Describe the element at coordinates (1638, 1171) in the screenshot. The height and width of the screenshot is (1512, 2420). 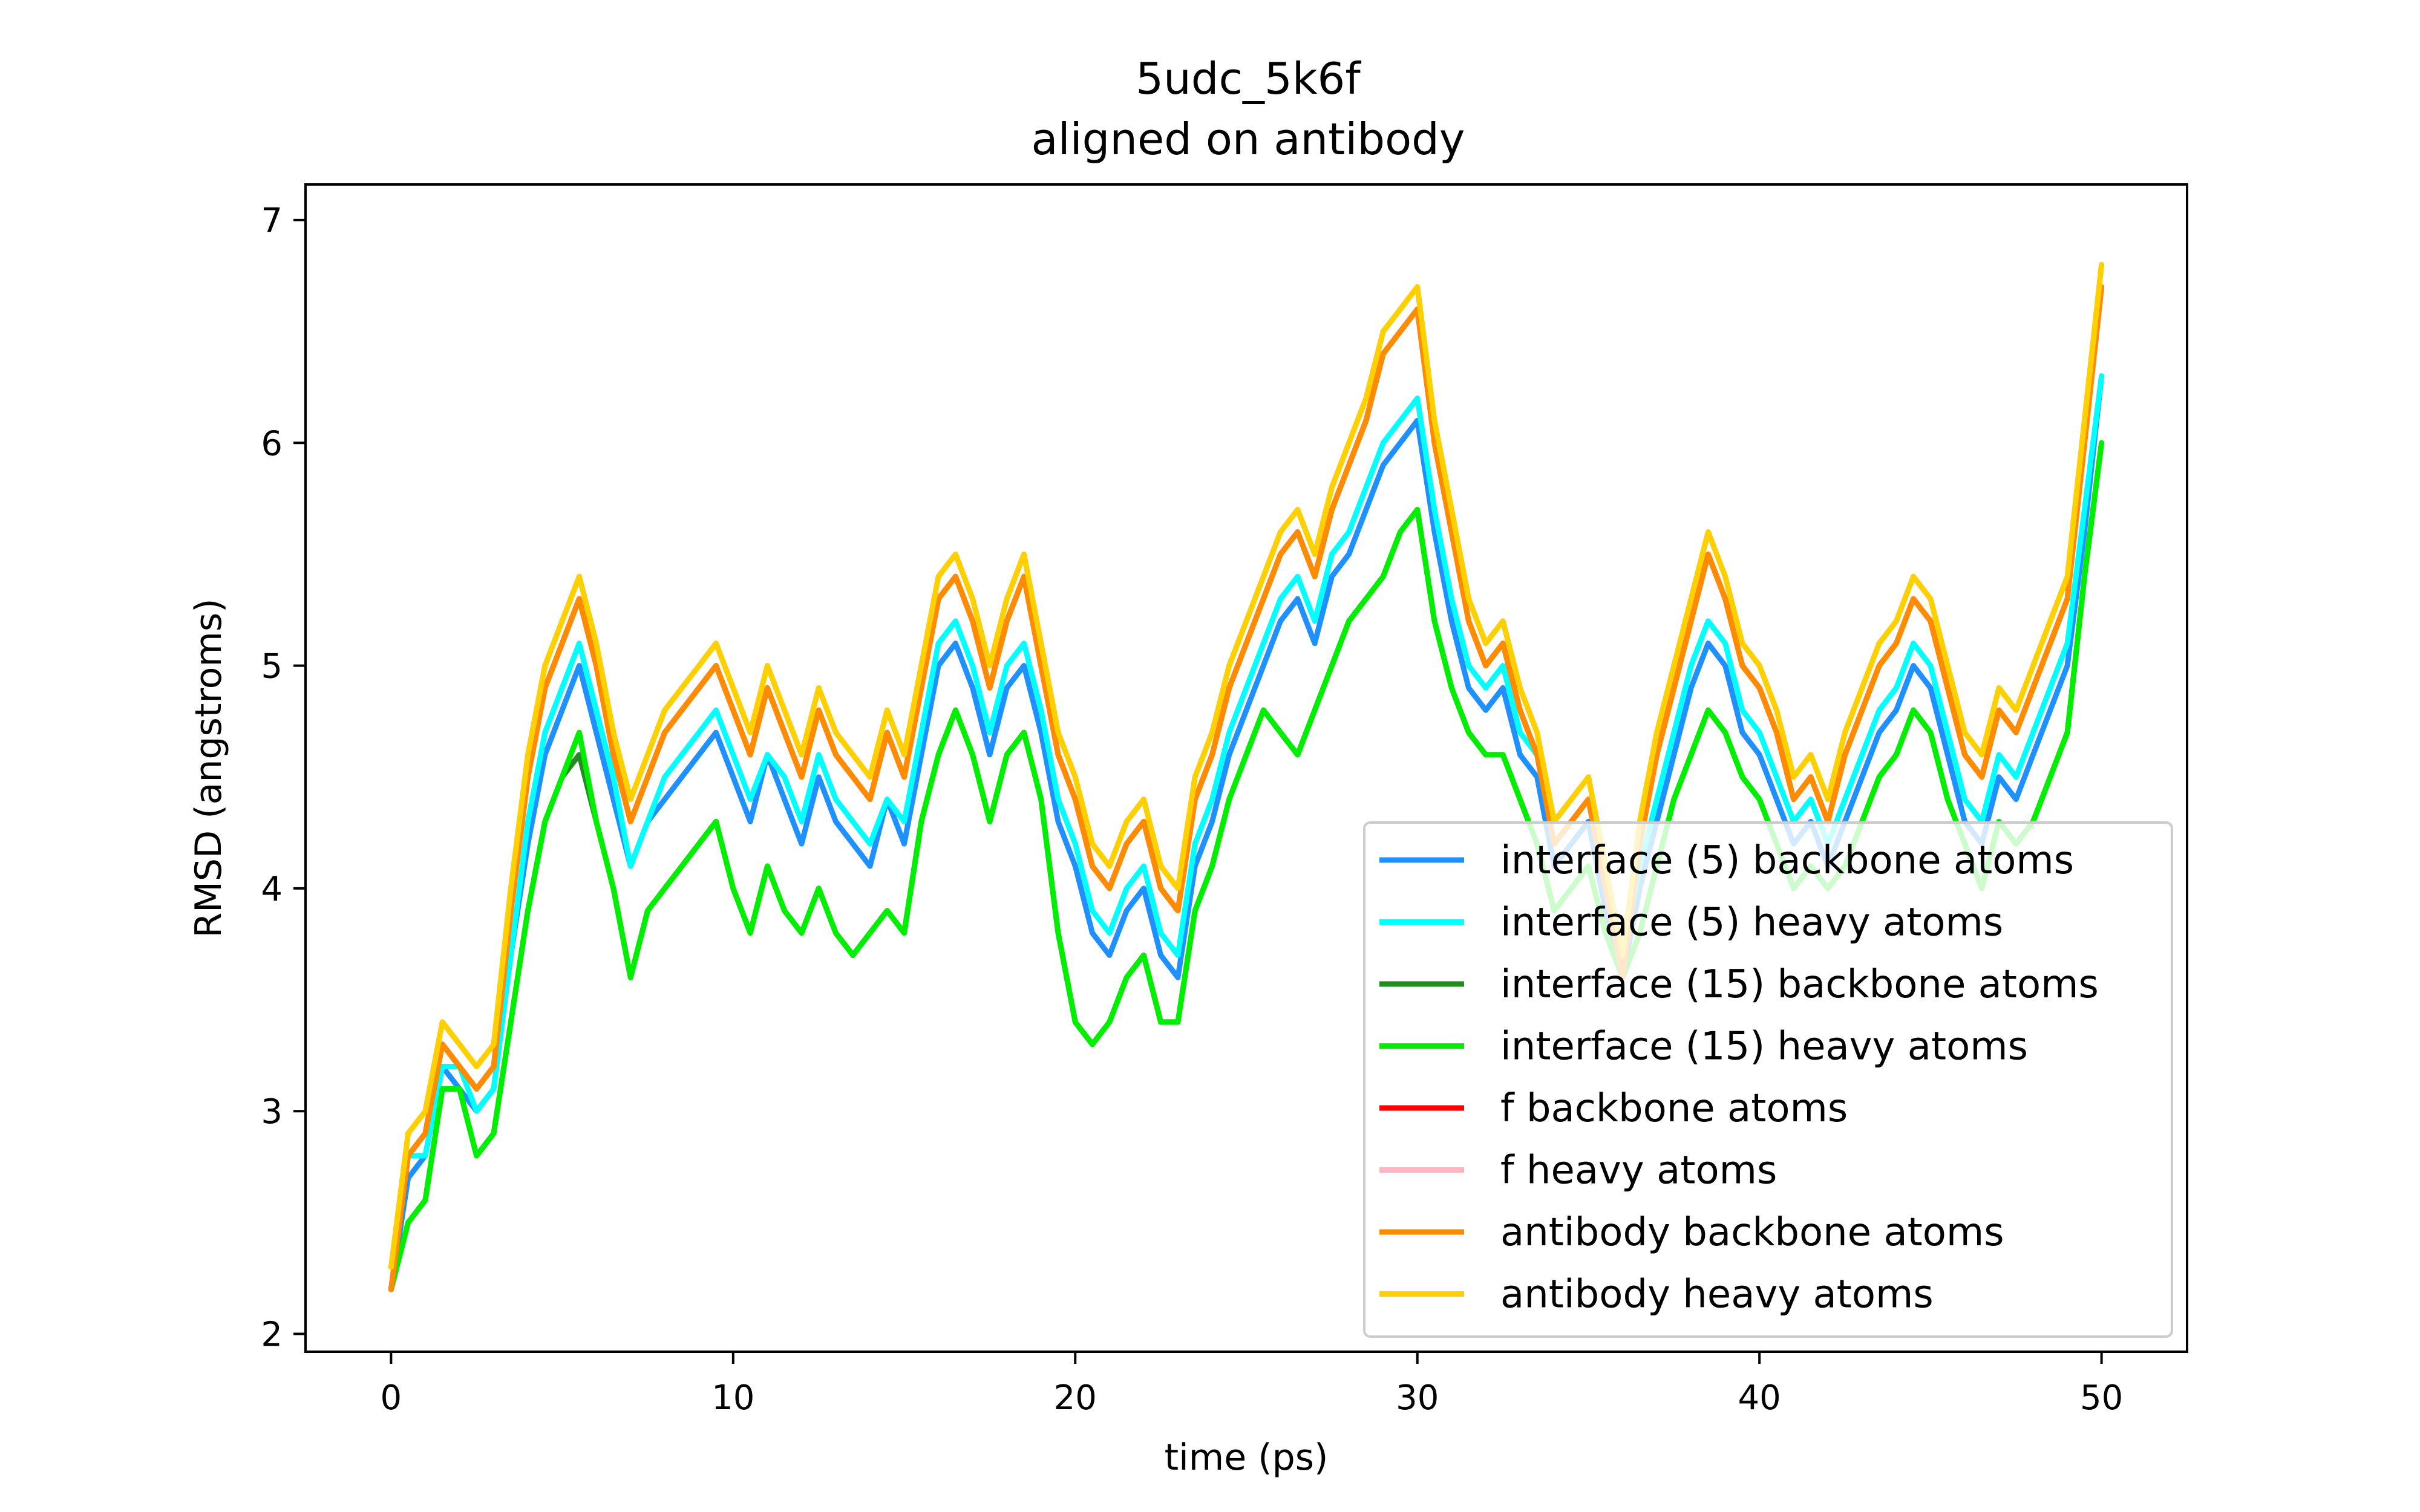
I see `legend-label: f heavy atoms` at that location.